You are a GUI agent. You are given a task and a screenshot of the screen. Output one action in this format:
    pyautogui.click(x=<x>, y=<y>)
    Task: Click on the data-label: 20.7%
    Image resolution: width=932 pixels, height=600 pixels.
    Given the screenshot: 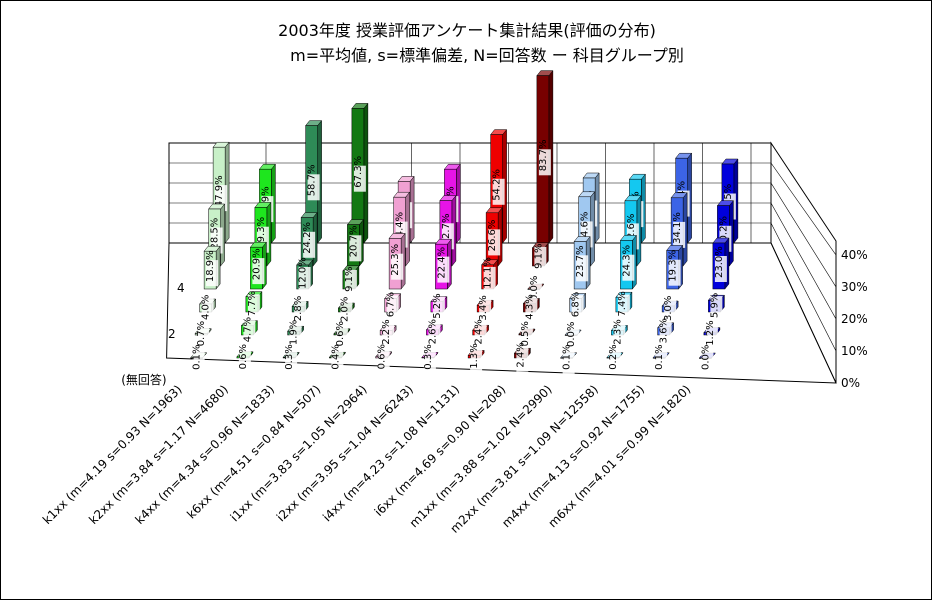 What is the action you would take?
    pyautogui.click(x=353, y=242)
    